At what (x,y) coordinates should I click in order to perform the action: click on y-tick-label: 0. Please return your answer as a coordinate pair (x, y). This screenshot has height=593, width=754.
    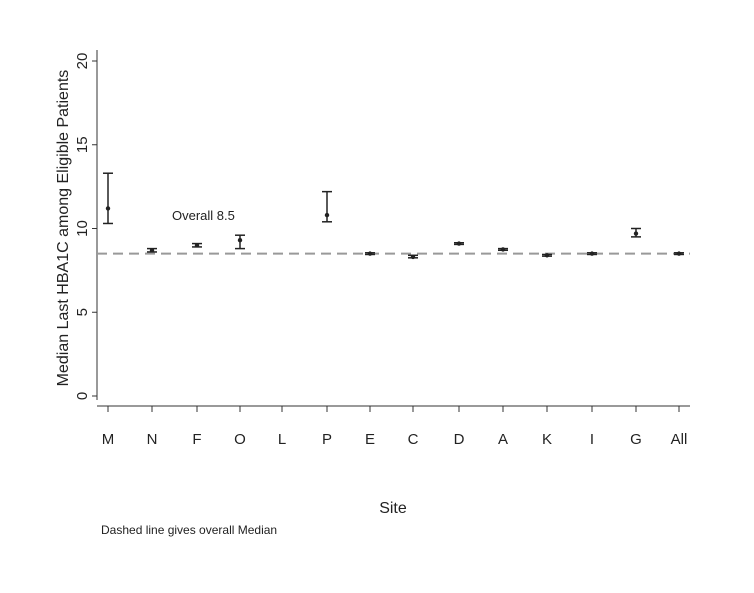
    Looking at the image, I should click on (82, 396).